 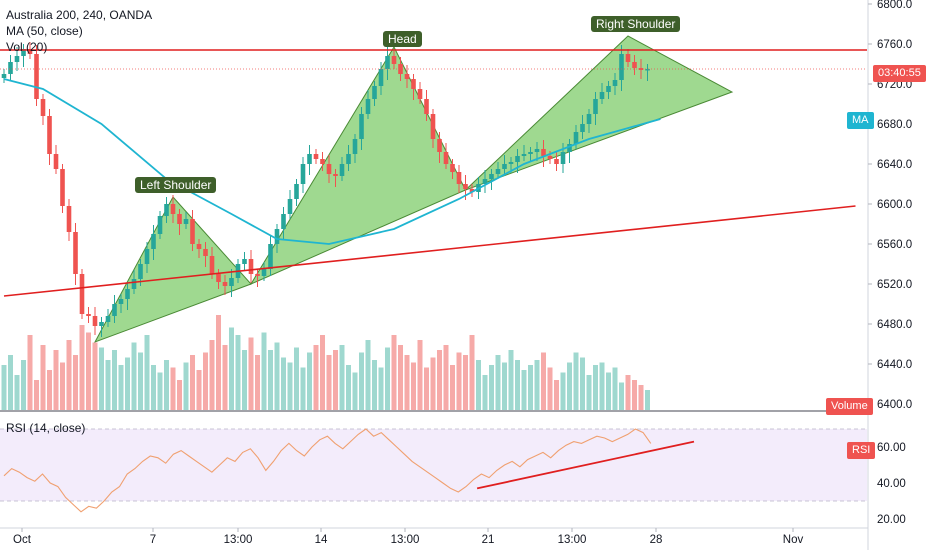 I want to click on vol-legend: Vol (20), so click(x=27, y=47).